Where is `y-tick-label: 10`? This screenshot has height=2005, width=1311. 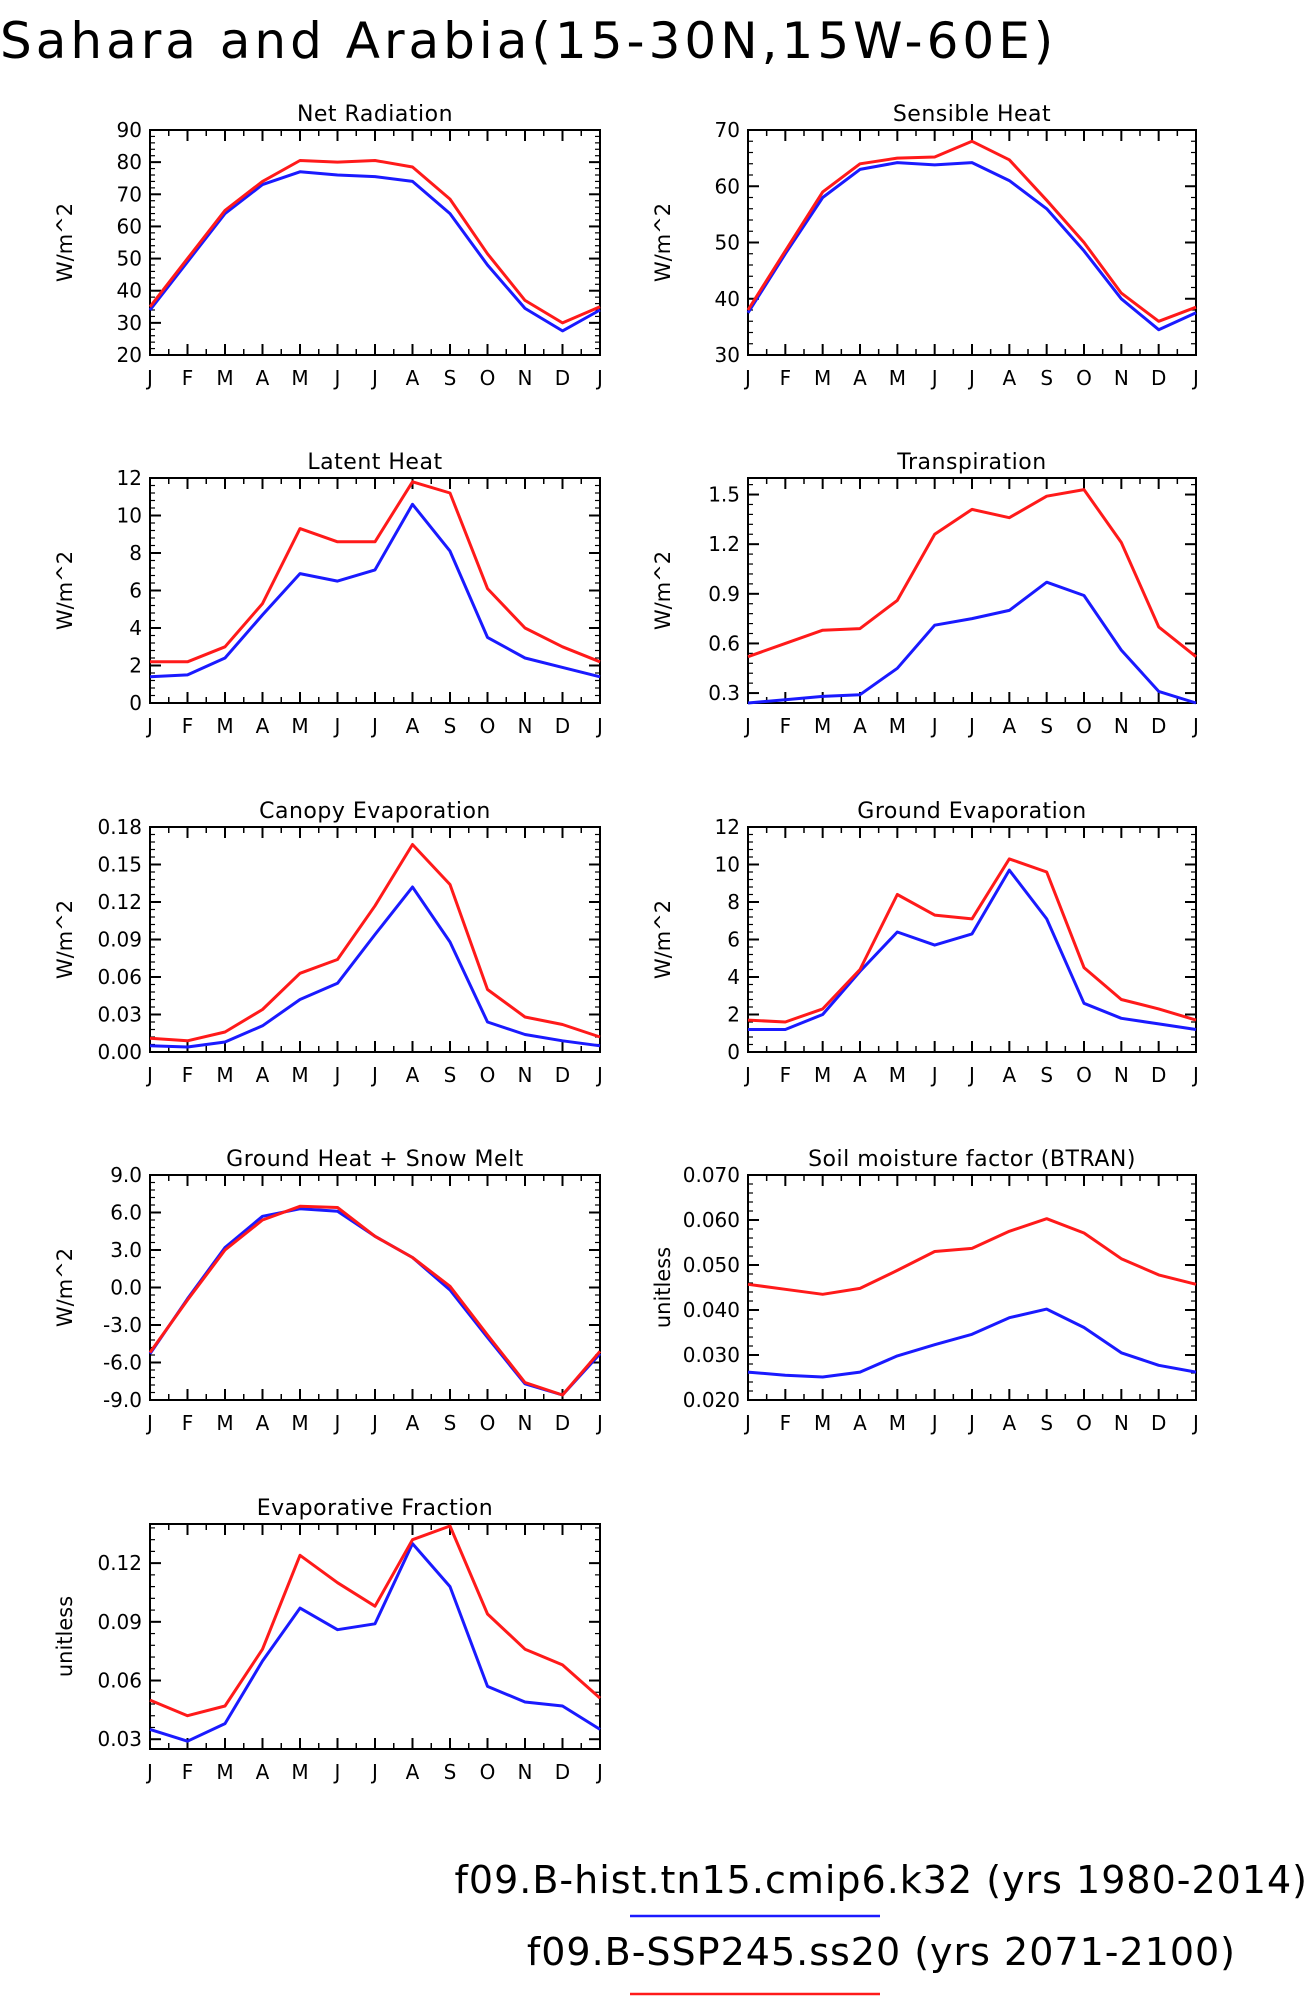
y-tick-label: 10 is located at coordinates (129, 516).